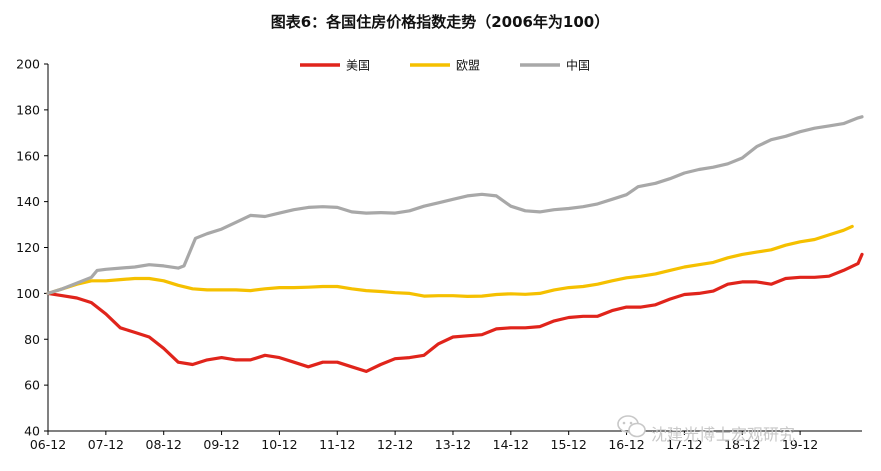  I want to click on legend: 美国 欧盟 中国, so click(445, 65).